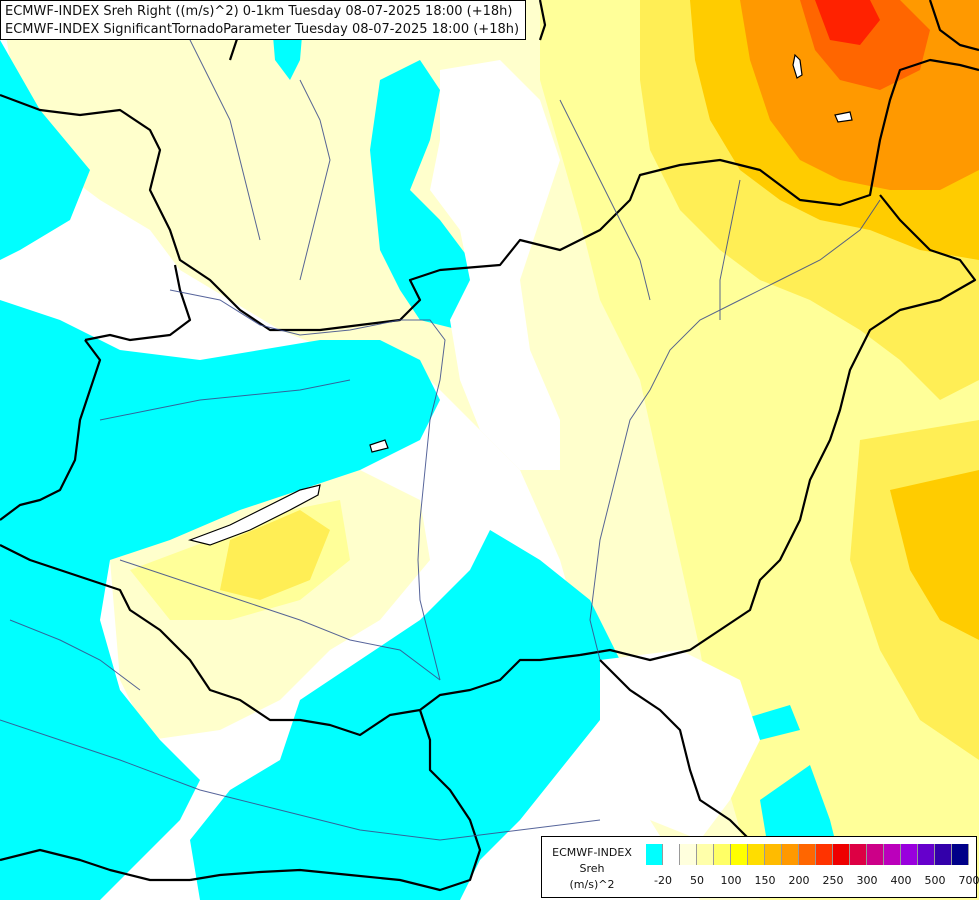  Describe the element at coordinates (280, 620) in the screenshot. I see `river-drava` at that location.